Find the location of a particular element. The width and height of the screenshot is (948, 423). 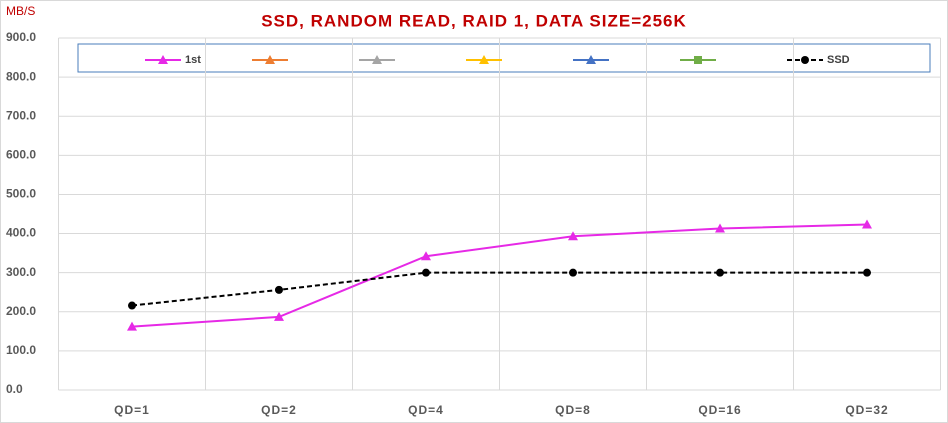

x-tick-label: QD=32 is located at coordinates (866, 410).